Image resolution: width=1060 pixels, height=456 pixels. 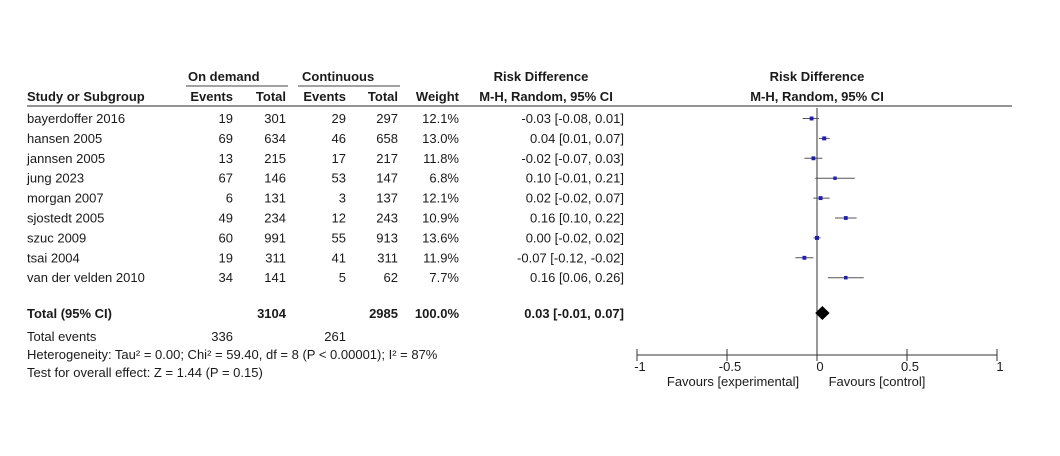 I want to click on rd-header: Risk Difference, so click(x=541, y=76).